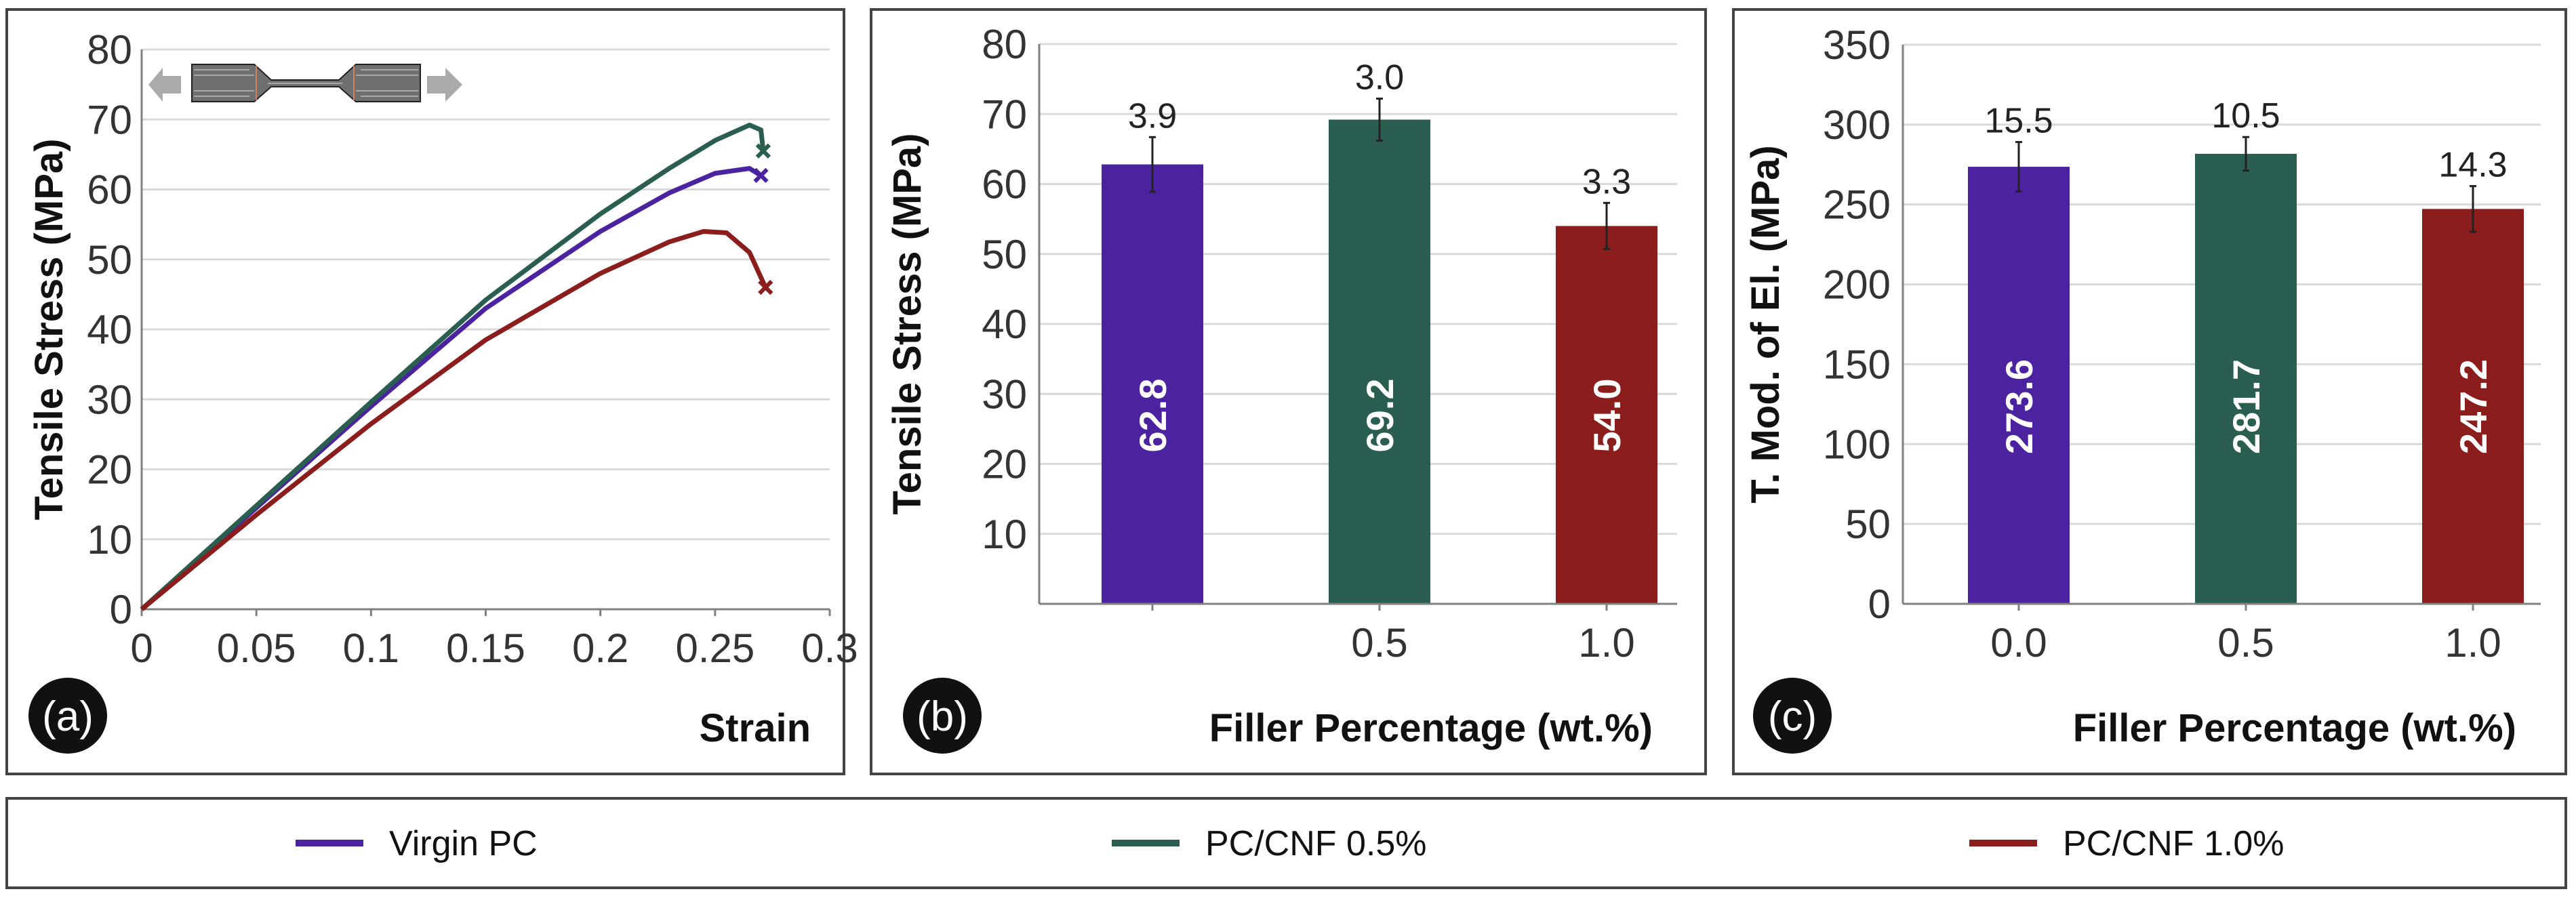 This screenshot has width=2576, height=900. I want to click on legend: Virgin PC PC/CNF 0.5% PC/CNF 1.0%, so click(1290, 843).